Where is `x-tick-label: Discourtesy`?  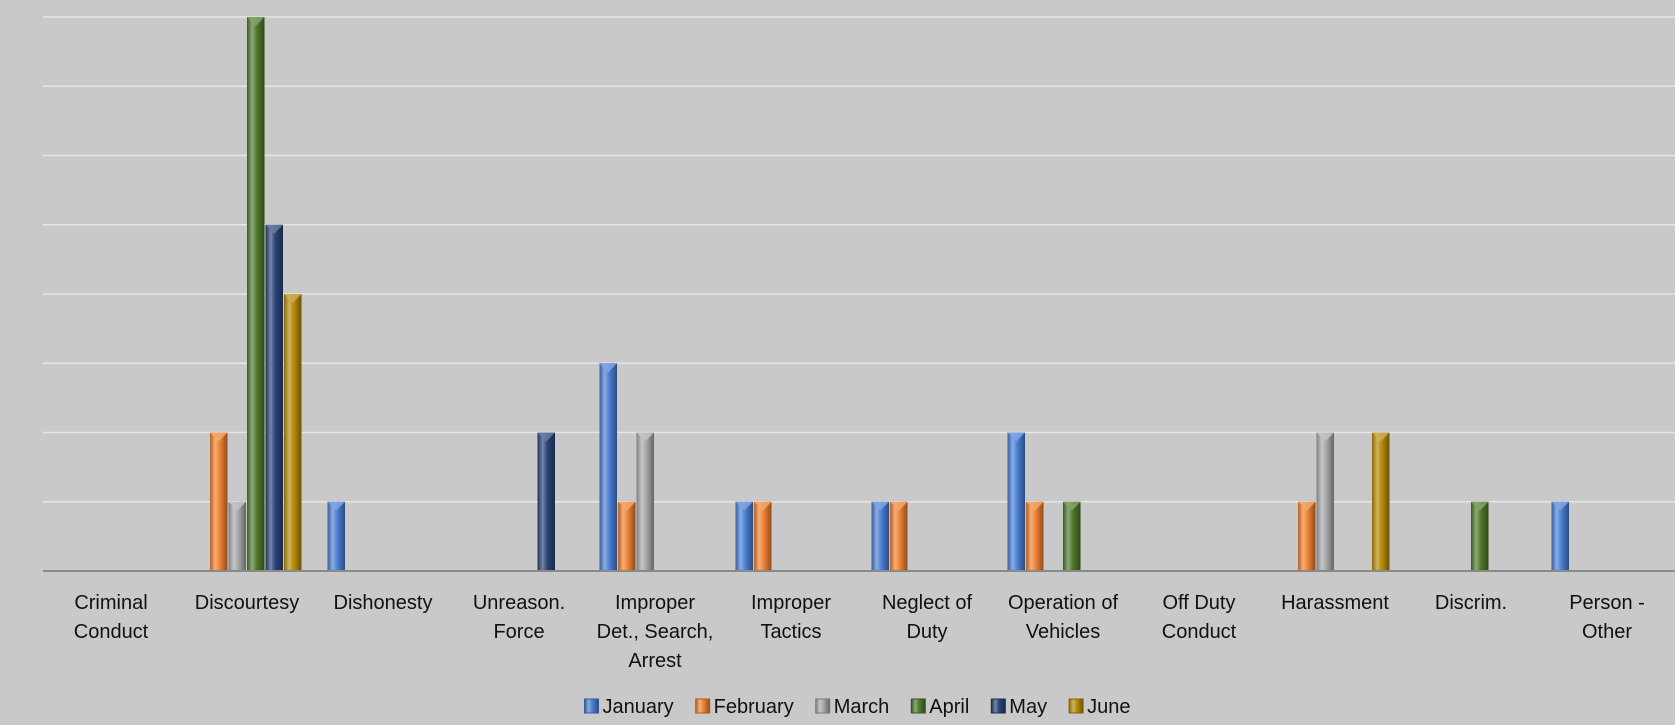 x-tick-label: Discourtesy is located at coordinates (247, 603).